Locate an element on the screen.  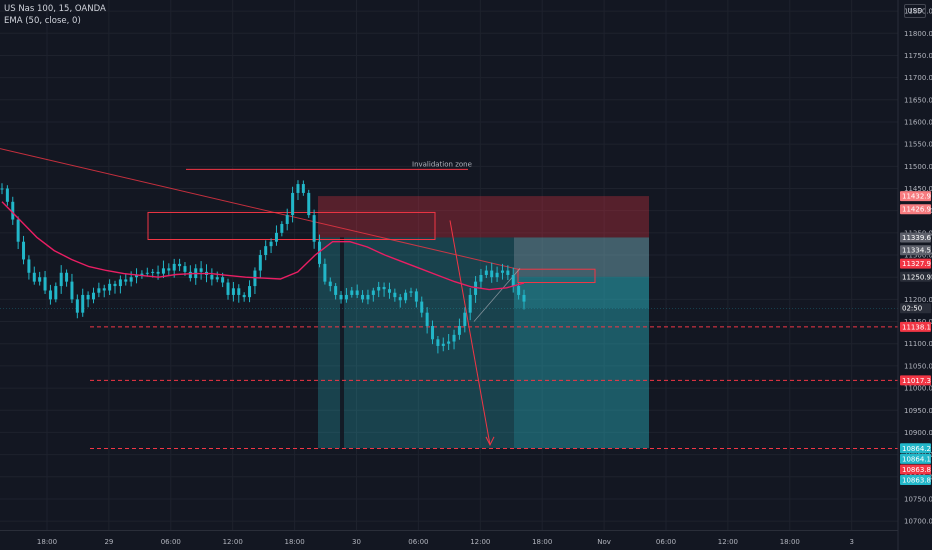
ema-indicator-legend: EMA (50, close, 0) is located at coordinates (42, 21).